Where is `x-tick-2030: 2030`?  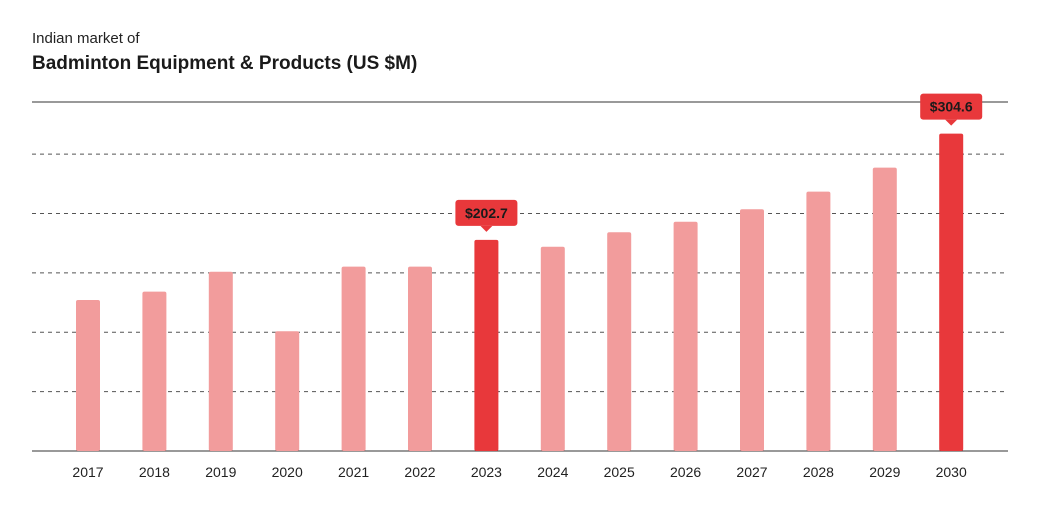
x-tick-2030: 2030 is located at coordinates (951, 472).